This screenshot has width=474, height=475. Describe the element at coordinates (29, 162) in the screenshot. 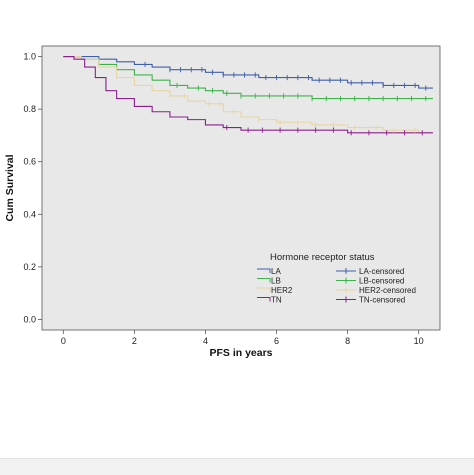

I see `y-tick-label: 0.6` at that location.